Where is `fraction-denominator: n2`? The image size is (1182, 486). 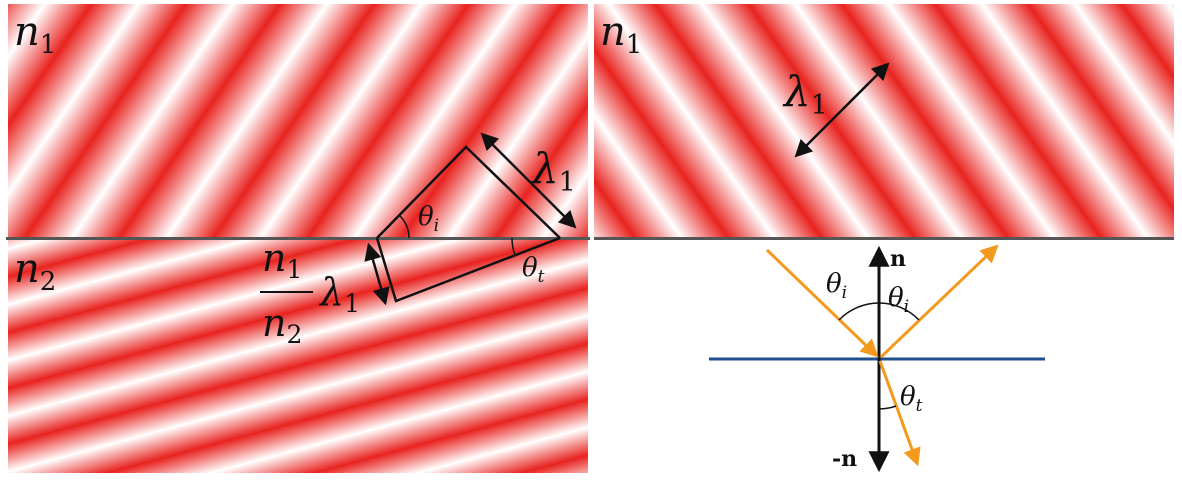 fraction-denominator: n2 is located at coordinates (282, 325).